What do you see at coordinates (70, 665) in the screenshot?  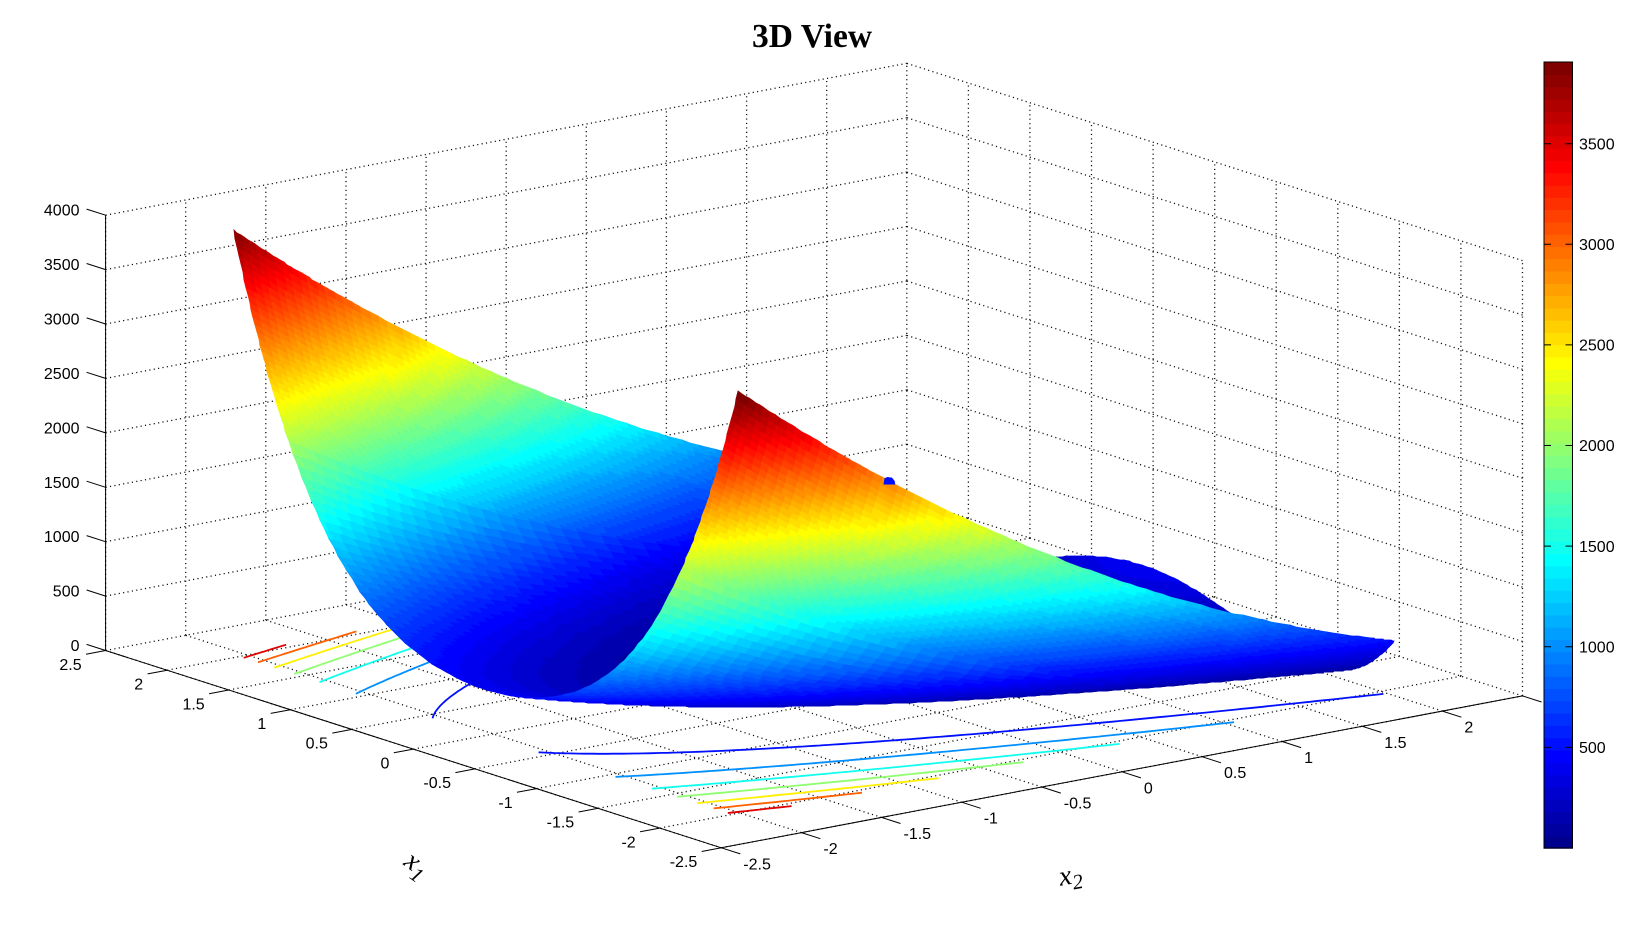 I see `svg-text: 2.5` at bounding box center [70, 665].